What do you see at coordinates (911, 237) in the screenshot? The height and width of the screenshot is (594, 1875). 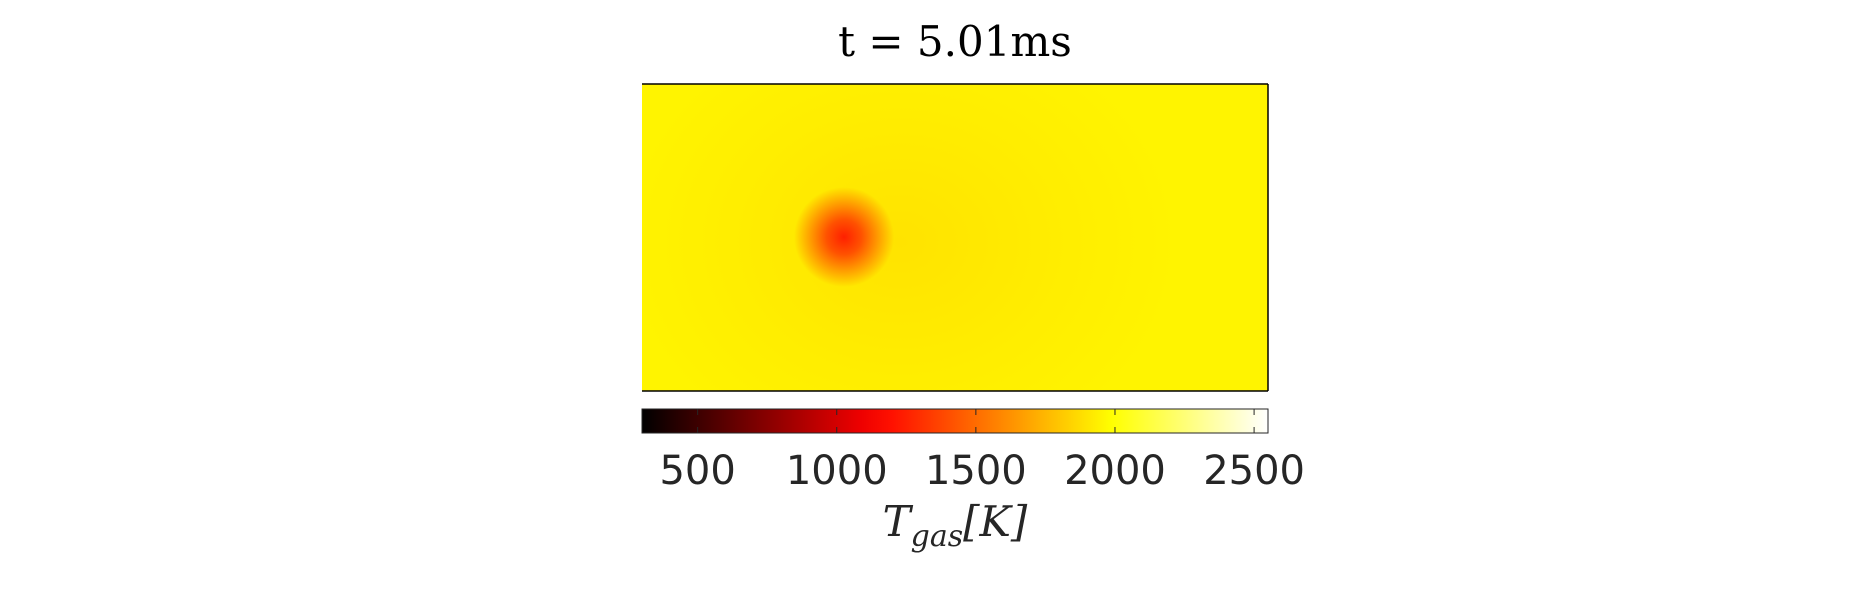 I see `heatmap-halo` at bounding box center [911, 237].